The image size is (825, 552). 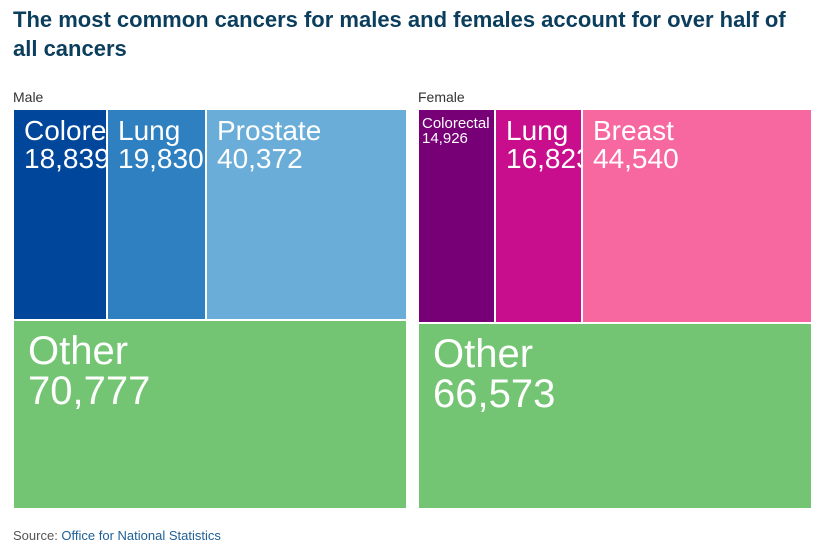 I want to click on tile-female-breast: Breast 44,540, so click(x=697, y=216).